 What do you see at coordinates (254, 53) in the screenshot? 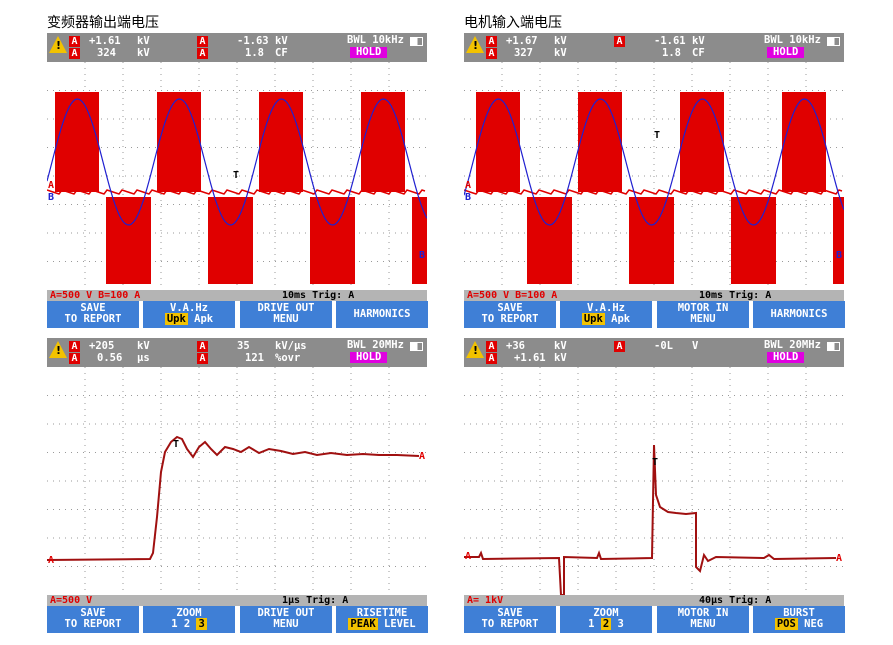
I see `reading-4-value: 1.8` at bounding box center [254, 53].